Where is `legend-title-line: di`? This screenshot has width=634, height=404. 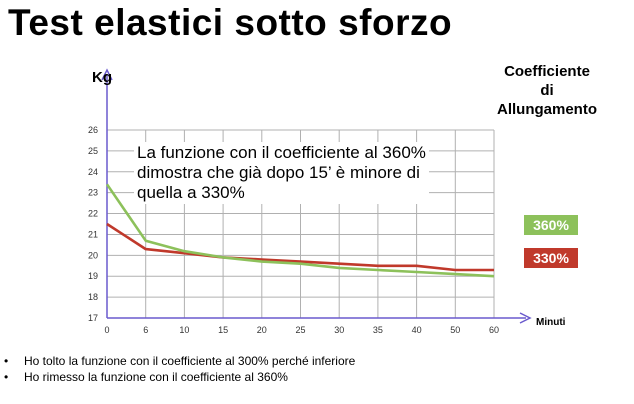
legend-title-line: di is located at coordinates (547, 90).